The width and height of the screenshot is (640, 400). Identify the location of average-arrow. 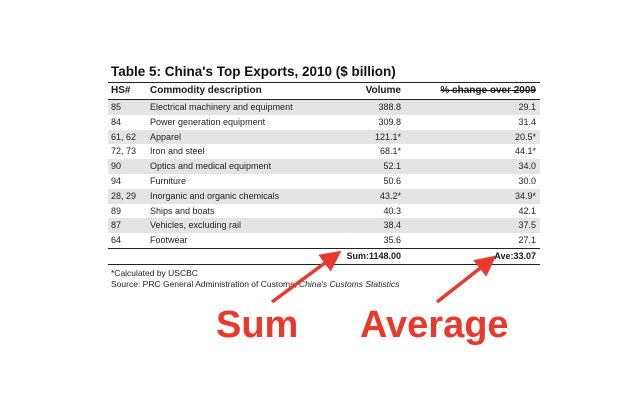
(466, 279).